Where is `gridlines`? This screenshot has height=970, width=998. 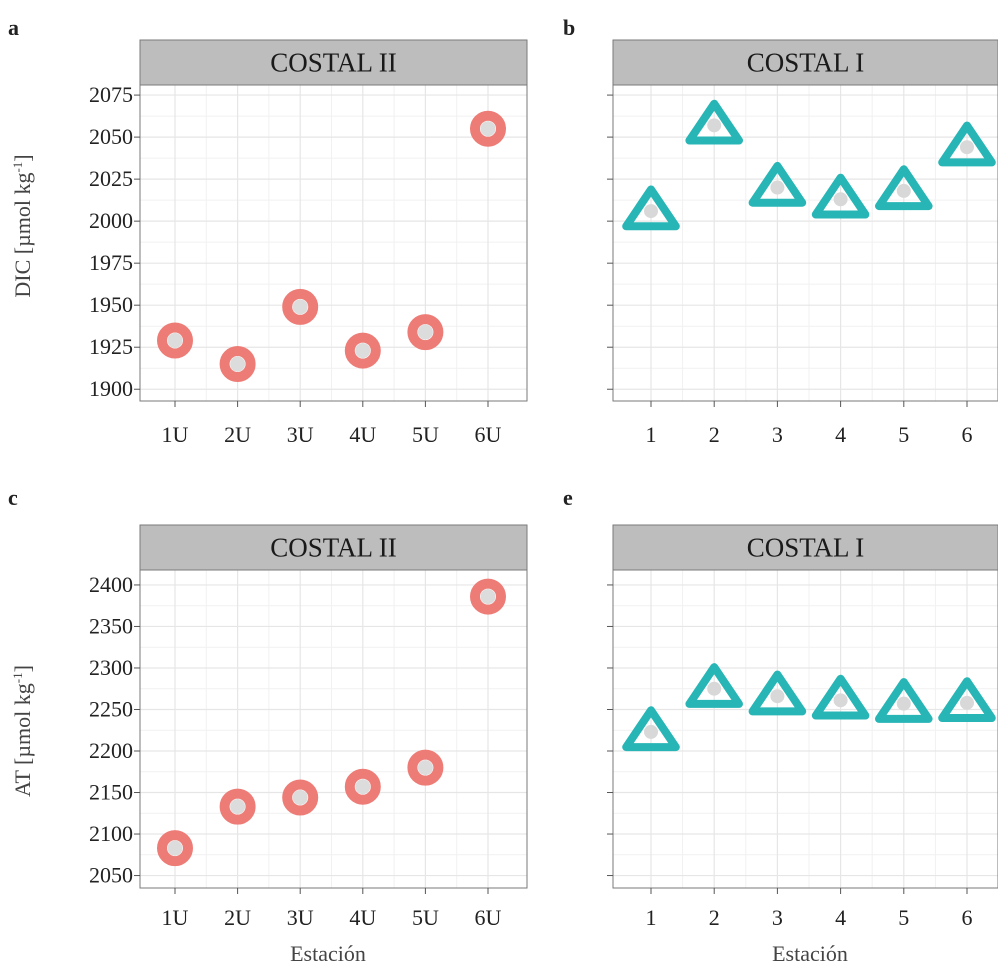
gridlines is located at coordinates (805, 243).